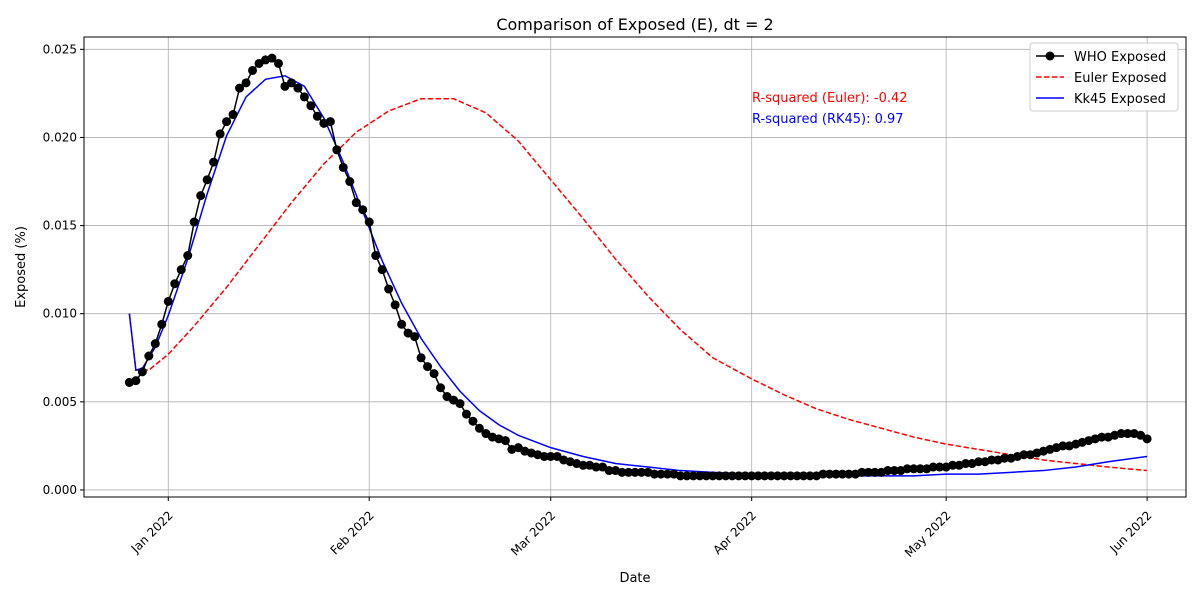  Describe the element at coordinates (828, 119) in the screenshot. I see `annotation-r2-rk45: R-squared (RK45): 0.97` at that location.